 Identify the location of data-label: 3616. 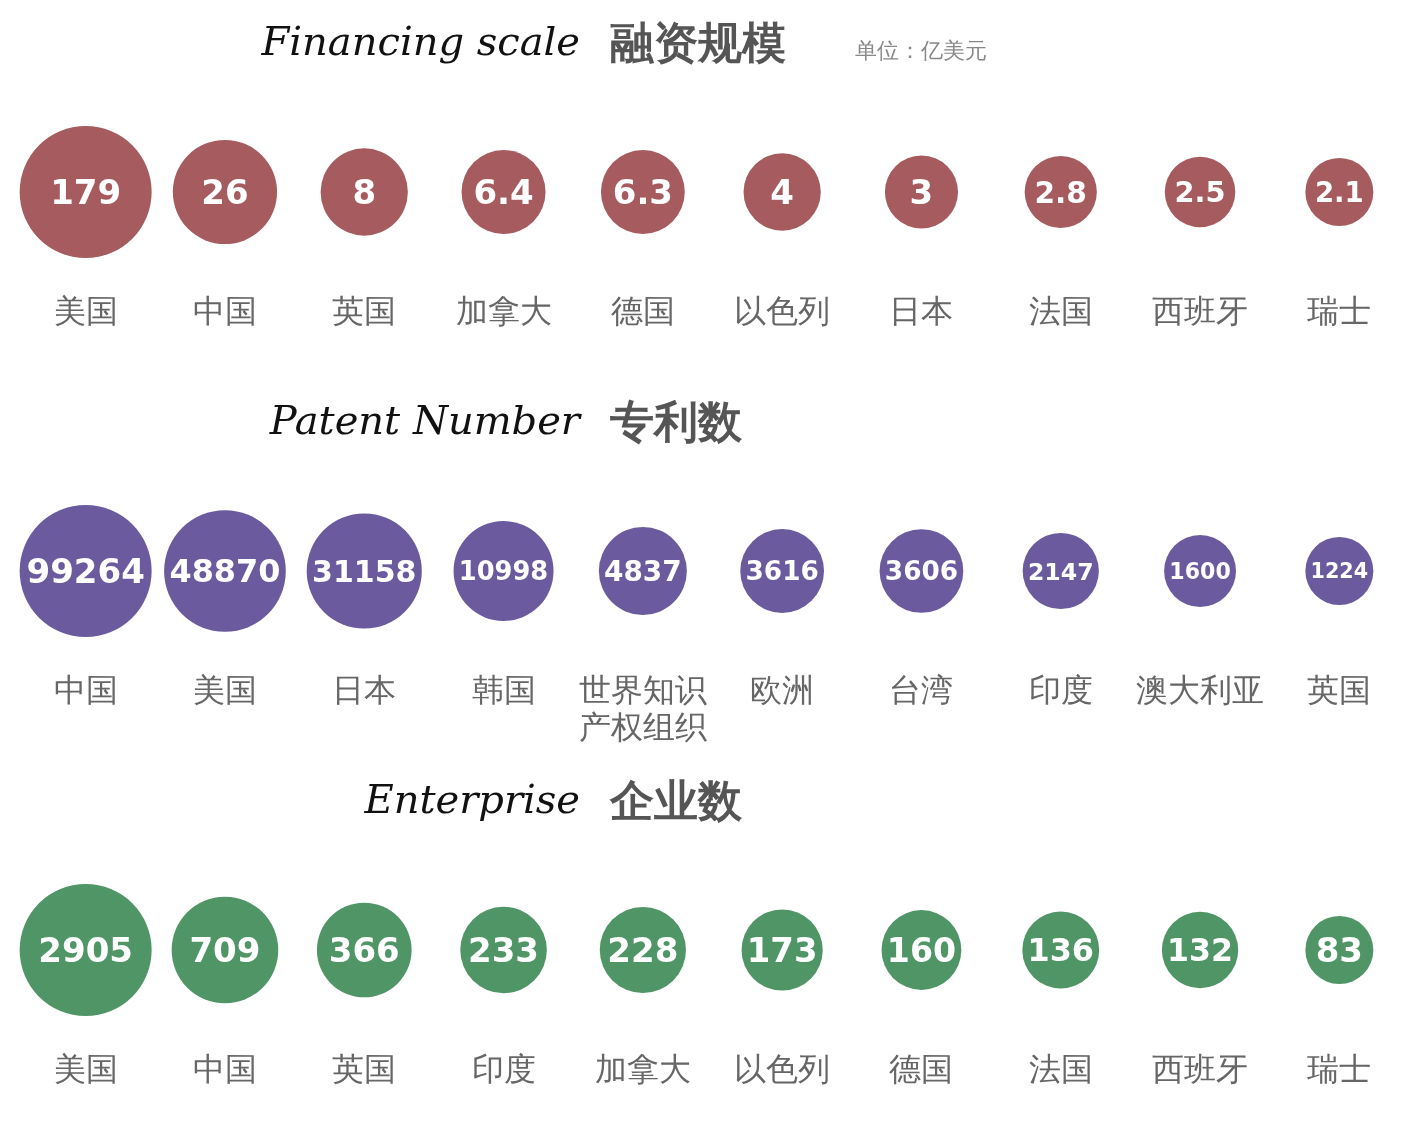
(782, 571).